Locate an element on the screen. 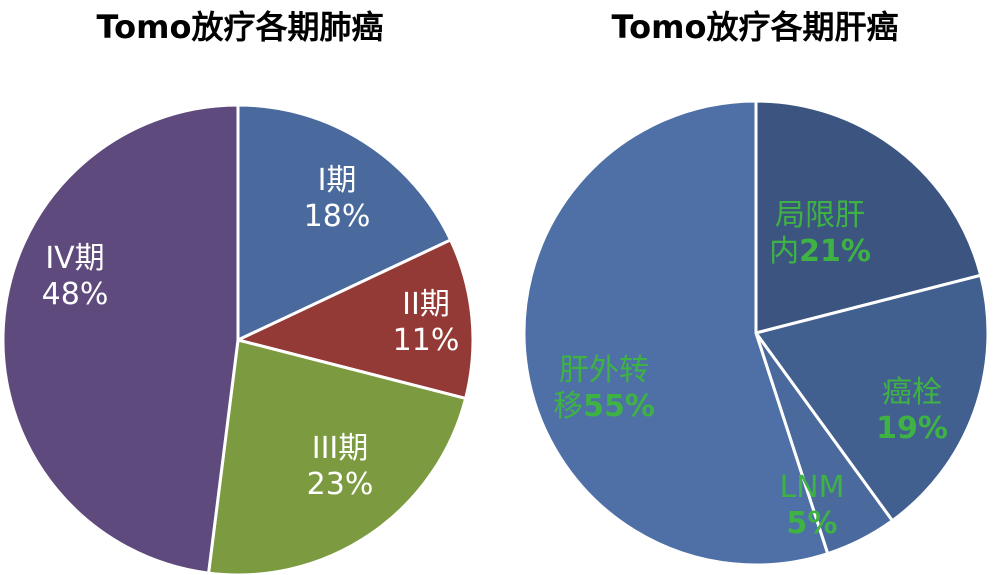 Image resolution: width=1000 pixels, height=575 pixels. lung-label-2-category: II期 is located at coordinates (426, 304).